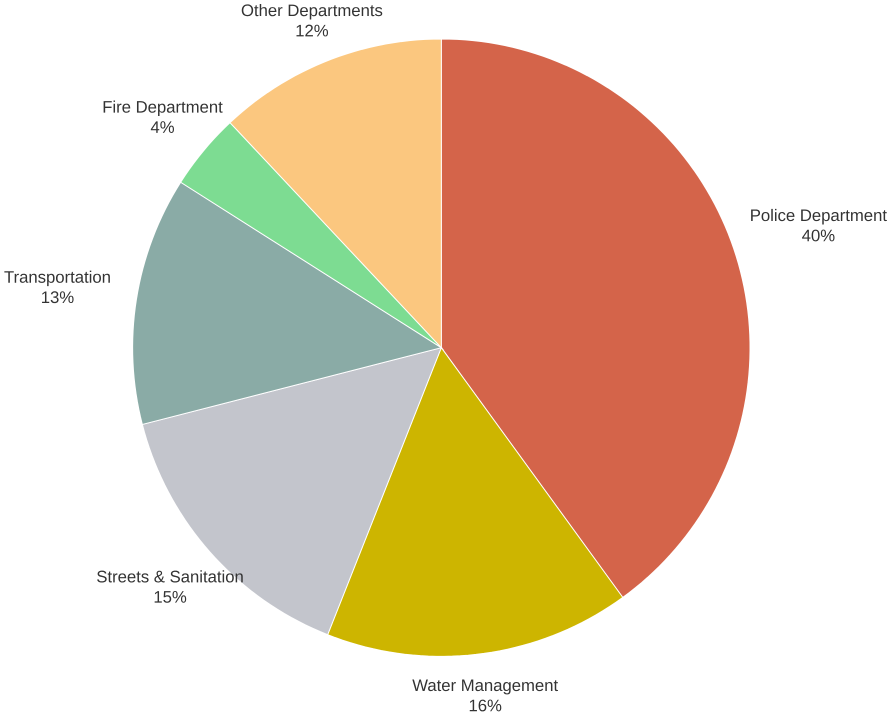 This screenshot has height=715, width=891. I want to click on data-label: 4%, so click(162, 127).